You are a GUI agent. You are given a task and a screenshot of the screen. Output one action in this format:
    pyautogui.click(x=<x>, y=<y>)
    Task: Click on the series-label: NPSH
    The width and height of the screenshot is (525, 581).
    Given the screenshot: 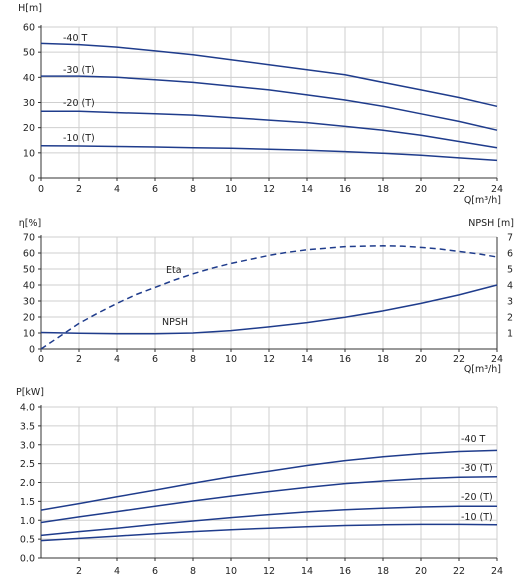 What is the action you would take?
    pyautogui.click(x=175, y=322)
    